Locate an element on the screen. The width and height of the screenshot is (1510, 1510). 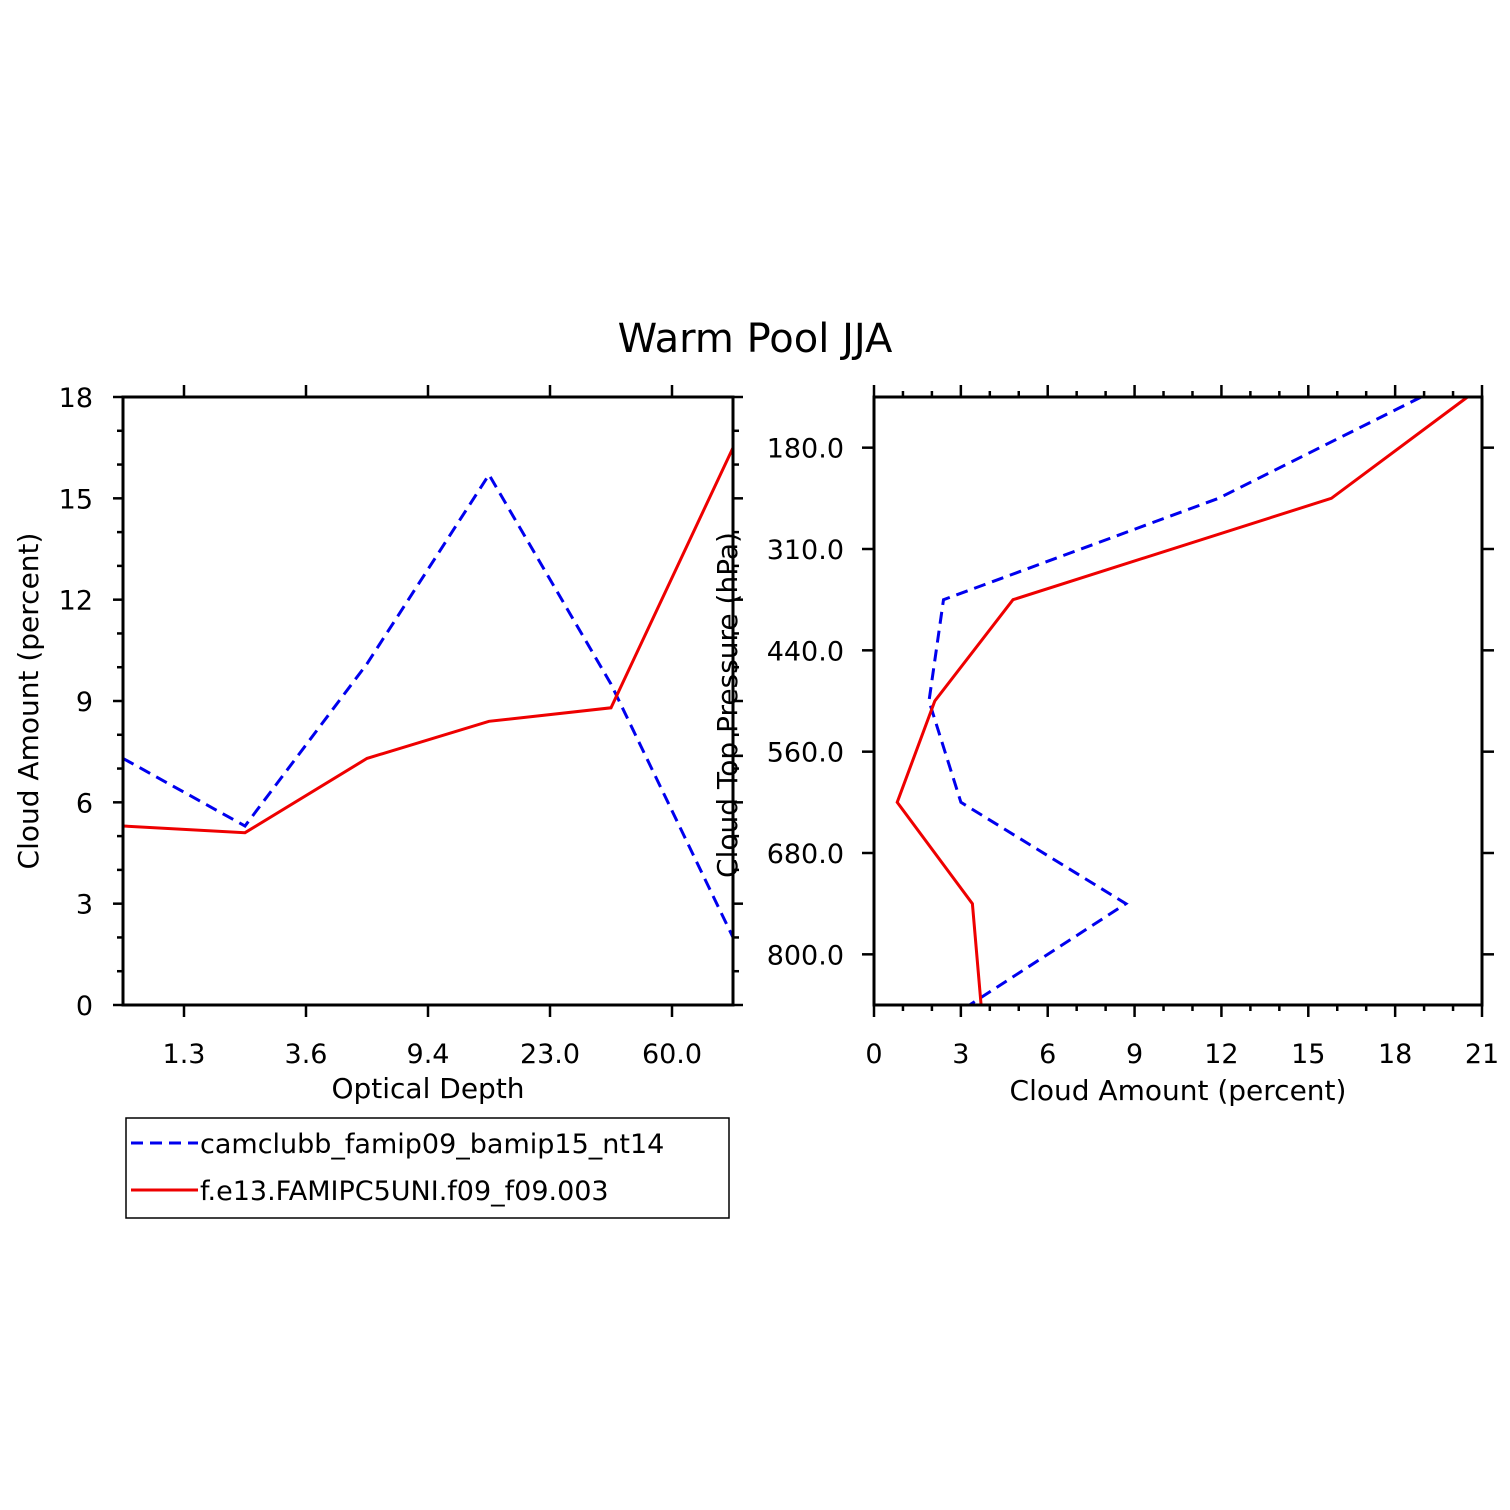
x-tick-label: 18 is located at coordinates (1395, 1054).